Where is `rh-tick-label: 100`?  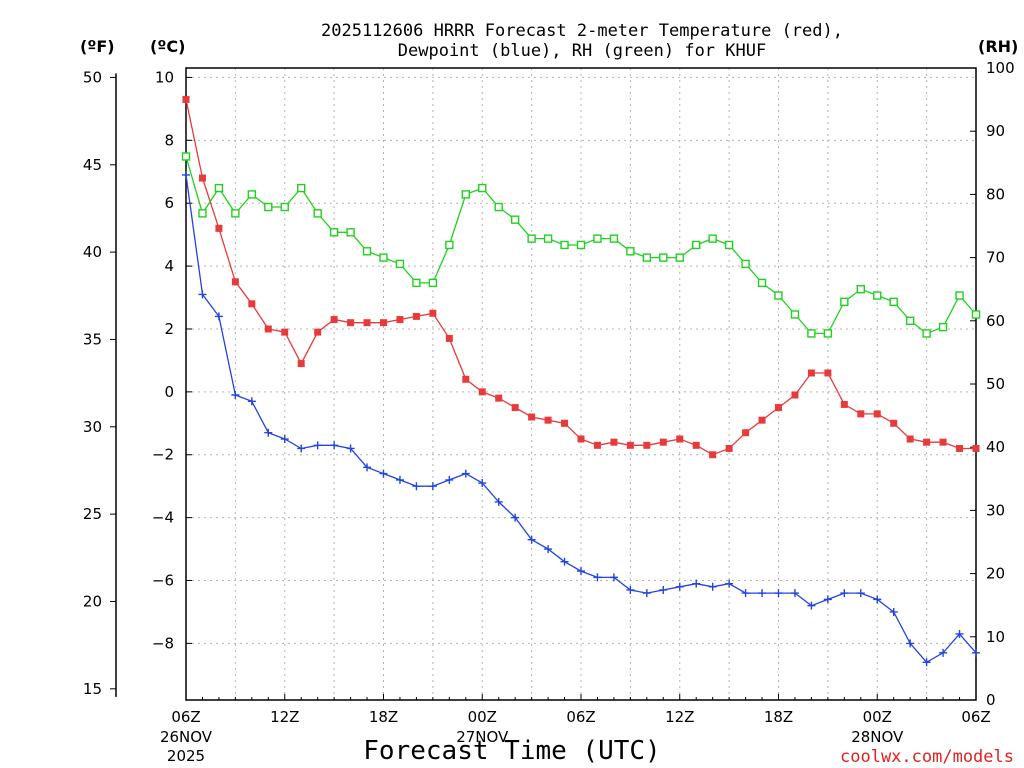
rh-tick-label: 100 is located at coordinates (1000, 68).